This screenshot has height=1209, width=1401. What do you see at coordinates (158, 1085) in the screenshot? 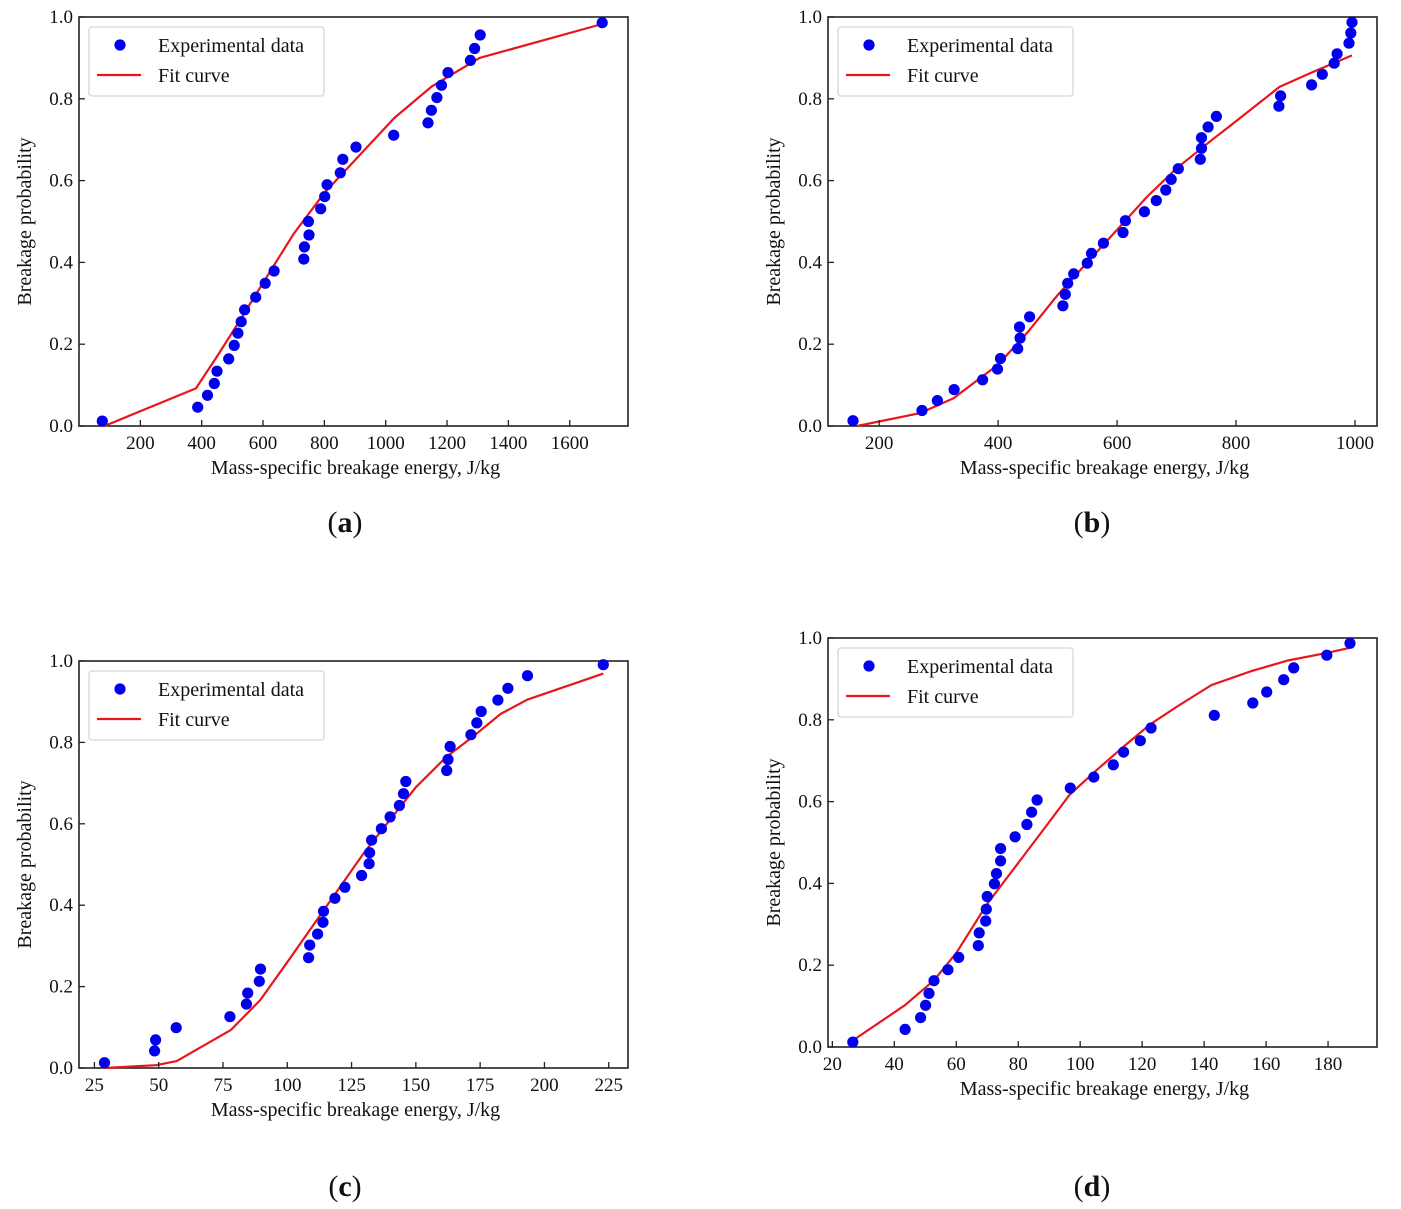
I see `x-tick-label: 50` at bounding box center [158, 1085].